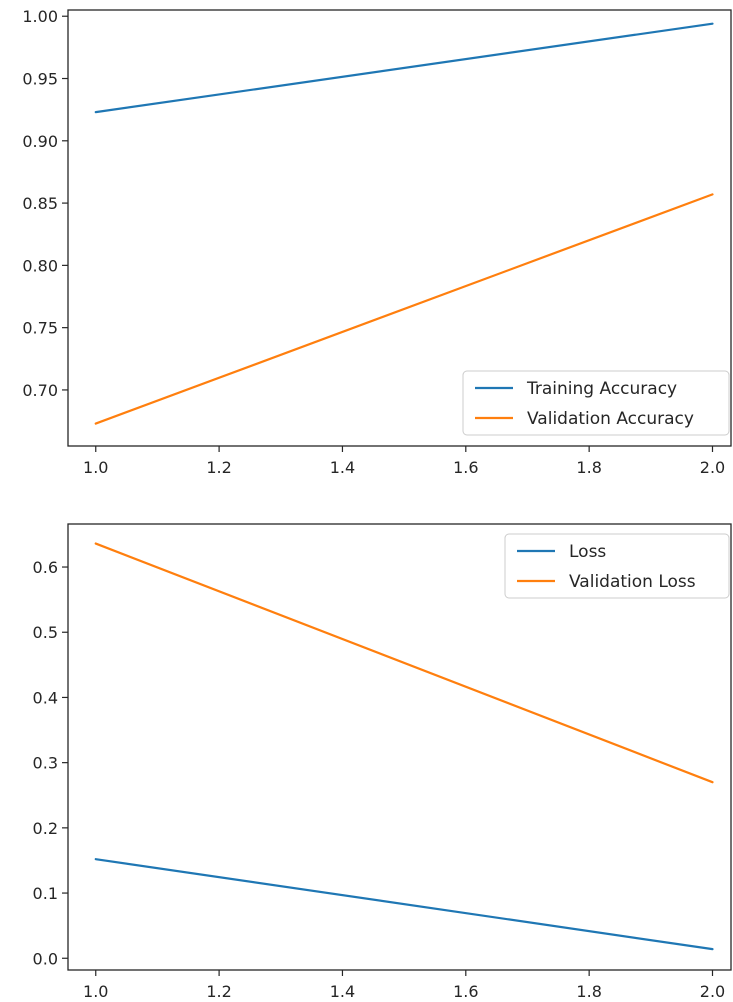 The image size is (733, 1002). I want to click on legend-label: Validation Accuracy, so click(610, 419).